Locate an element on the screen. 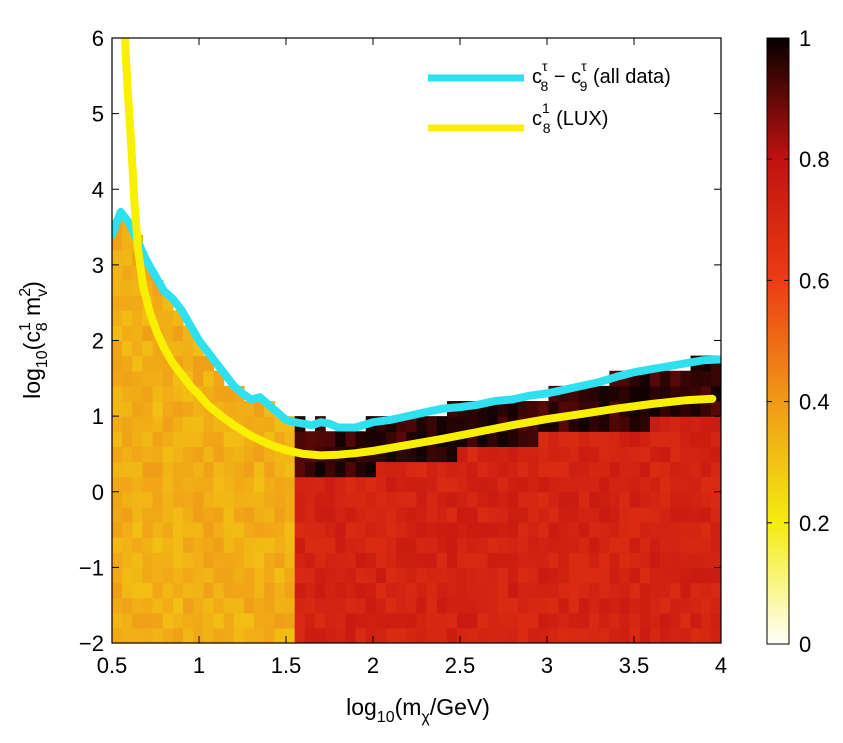 This screenshot has width=843, height=743. leg1-c: c is located at coordinates (537, 77).